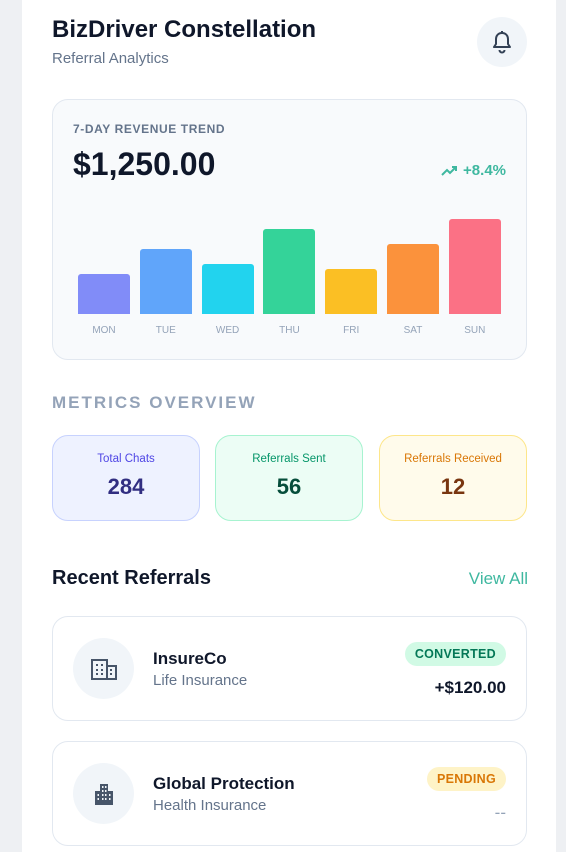  I want to click on referrals-title: Recent Referrals, so click(131, 578).